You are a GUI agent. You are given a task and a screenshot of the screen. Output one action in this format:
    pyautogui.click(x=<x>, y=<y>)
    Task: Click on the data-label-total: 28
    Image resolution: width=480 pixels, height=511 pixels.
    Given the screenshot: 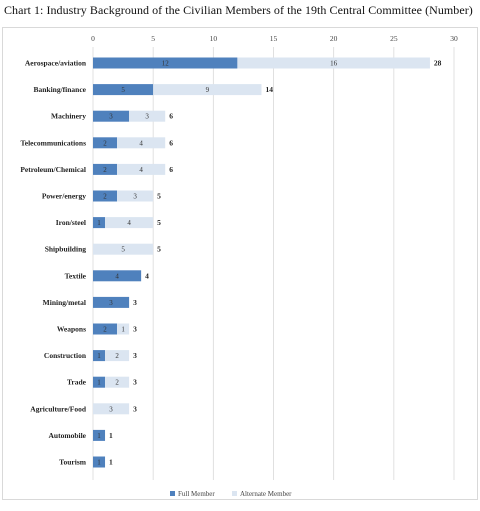 What is the action you would take?
    pyautogui.click(x=438, y=63)
    